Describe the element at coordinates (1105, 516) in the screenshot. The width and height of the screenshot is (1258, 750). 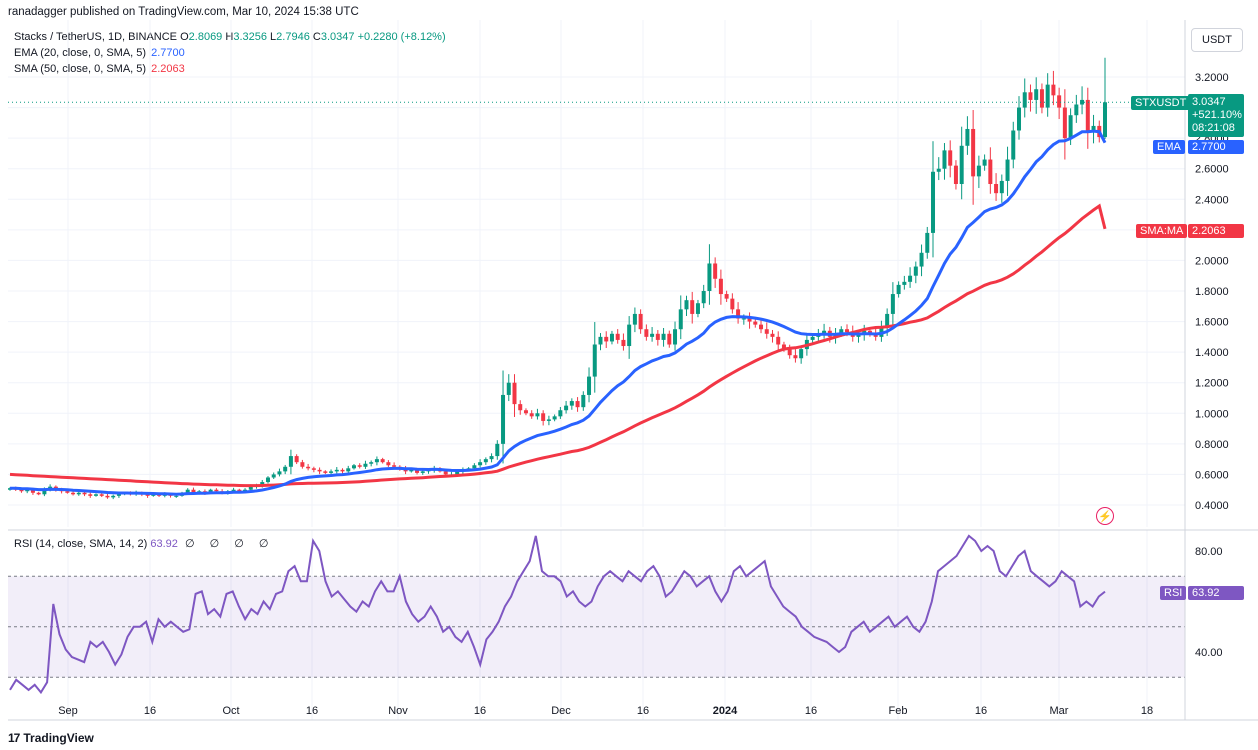
I see `flash-icon: ⚡` at that location.